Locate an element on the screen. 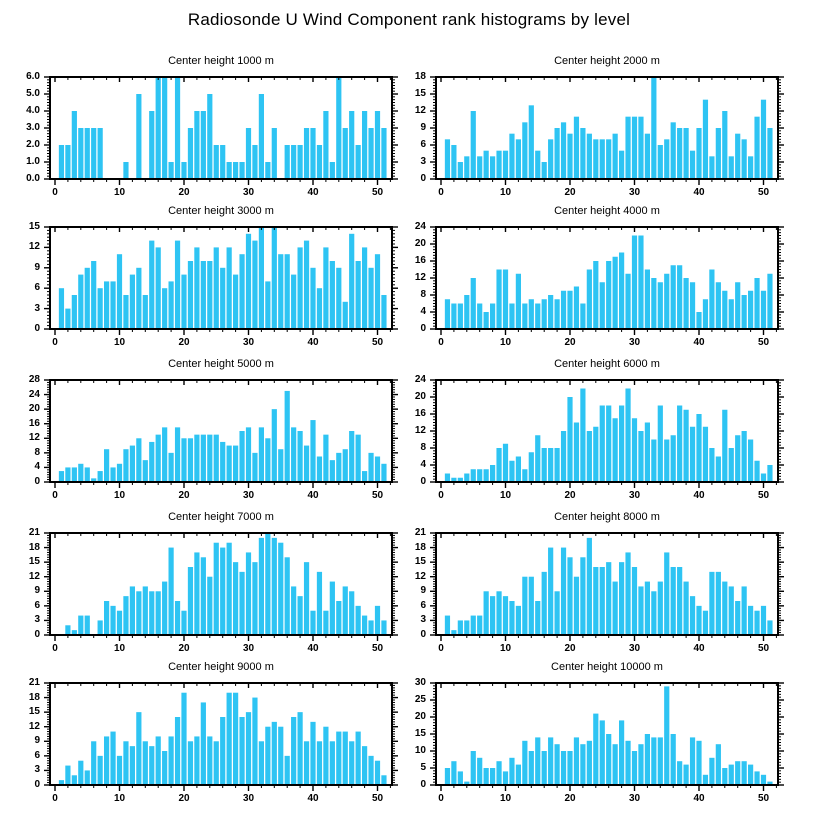  subplot-title: Center height 4000 m is located at coordinates (607, 211).